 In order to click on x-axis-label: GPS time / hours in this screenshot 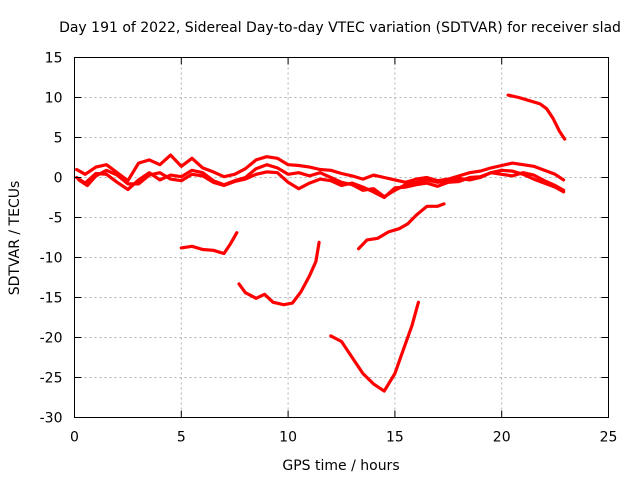, I will do `click(340, 466)`.